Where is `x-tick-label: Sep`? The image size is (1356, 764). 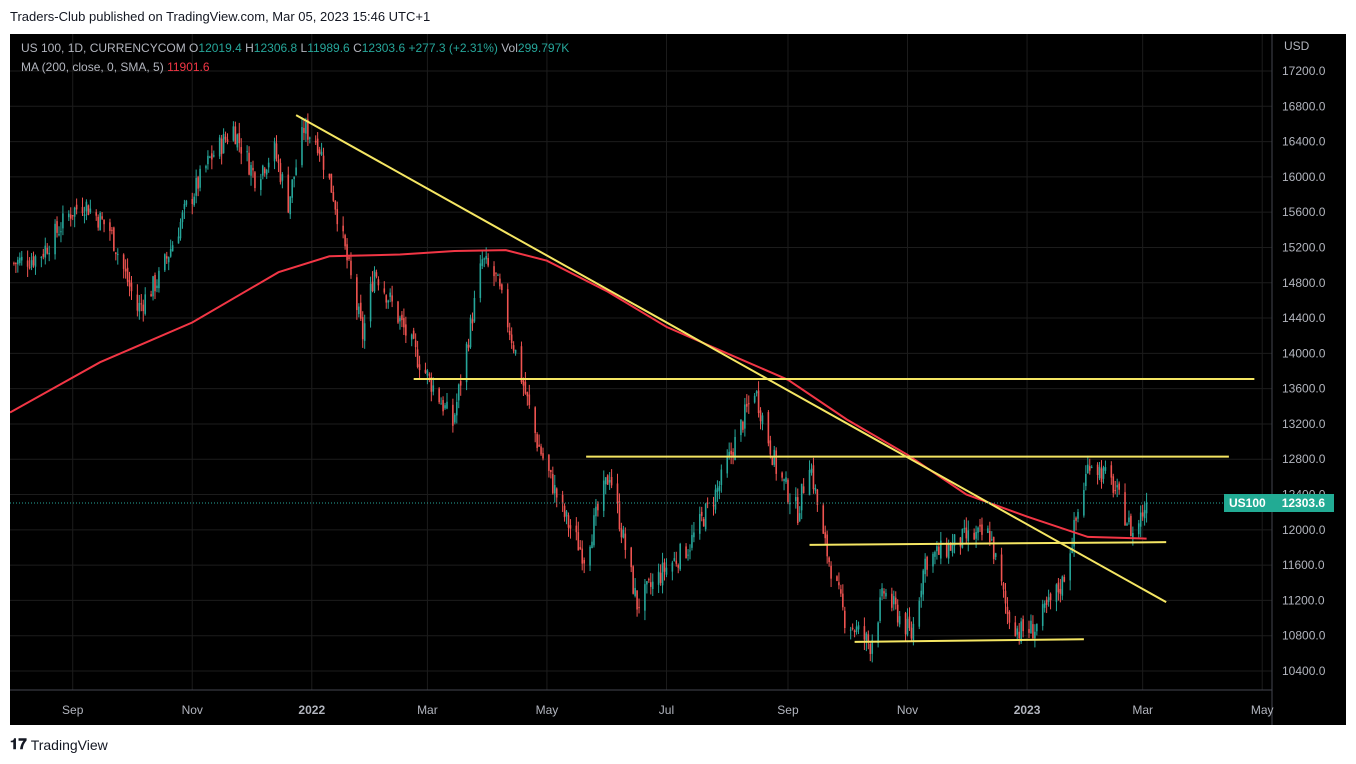 x-tick-label: Sep is located at coordinates (788, 710).